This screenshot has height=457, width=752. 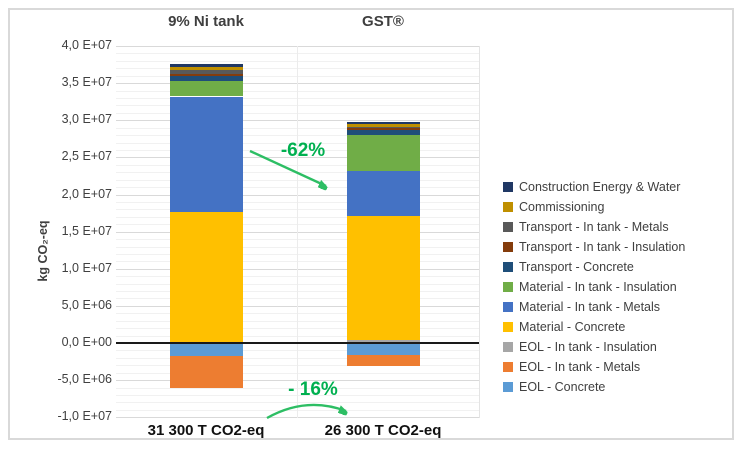 I want to click on column-header-gst: GST®, so click(x=383, y=21).